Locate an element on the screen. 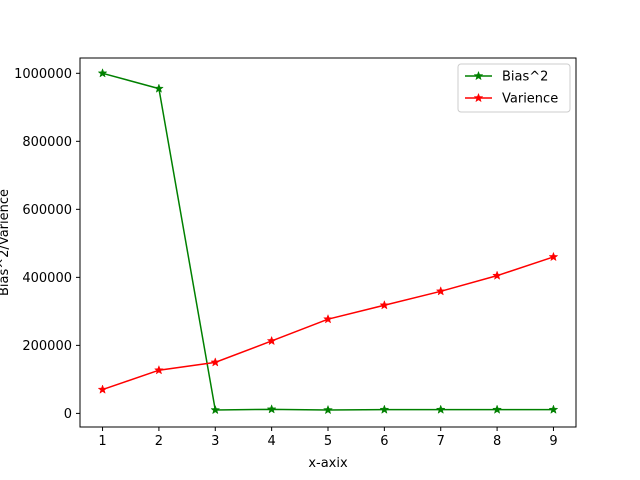 Image resolution: width=640 pixels, height=480 pixels. y-axis-ticks: 0 200000 400000 600000 800000 1000000 is located at coordinates (47, 244).